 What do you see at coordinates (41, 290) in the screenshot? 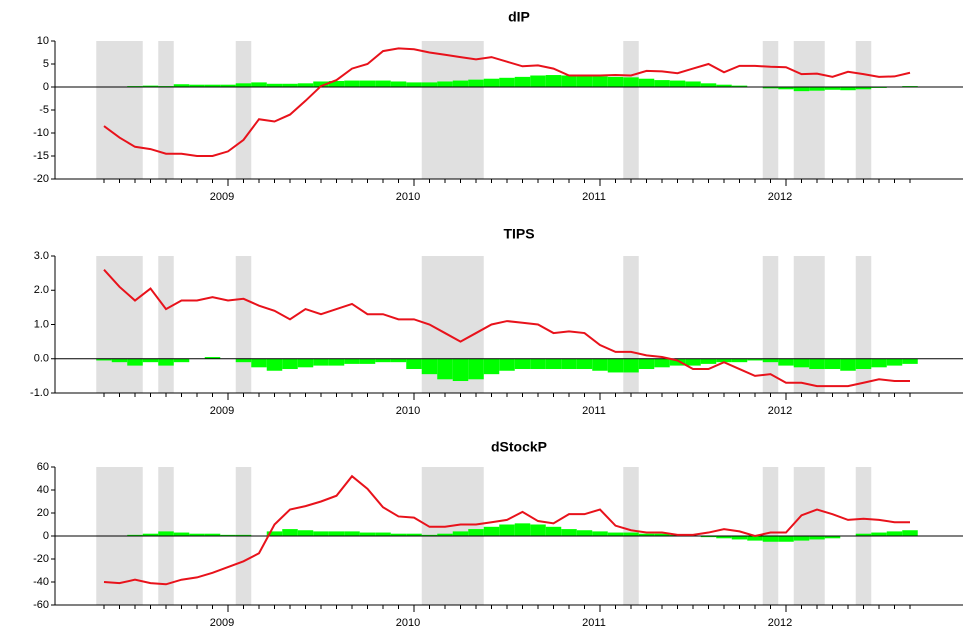
I see `y-tick-label: 2.0` at bounding box center [41, 290].